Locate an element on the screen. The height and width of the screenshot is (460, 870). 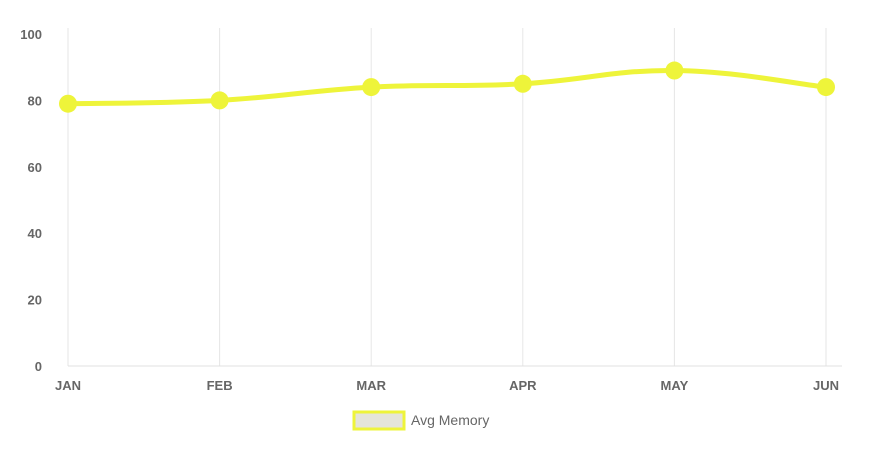
data-point-apr is located at coordinates (522, 83).